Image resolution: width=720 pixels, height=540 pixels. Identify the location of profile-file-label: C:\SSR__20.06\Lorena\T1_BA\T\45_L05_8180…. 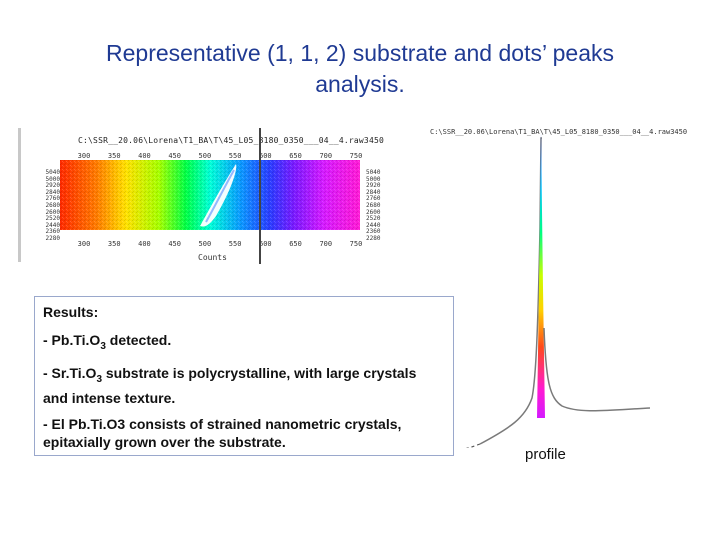
(559, 132).